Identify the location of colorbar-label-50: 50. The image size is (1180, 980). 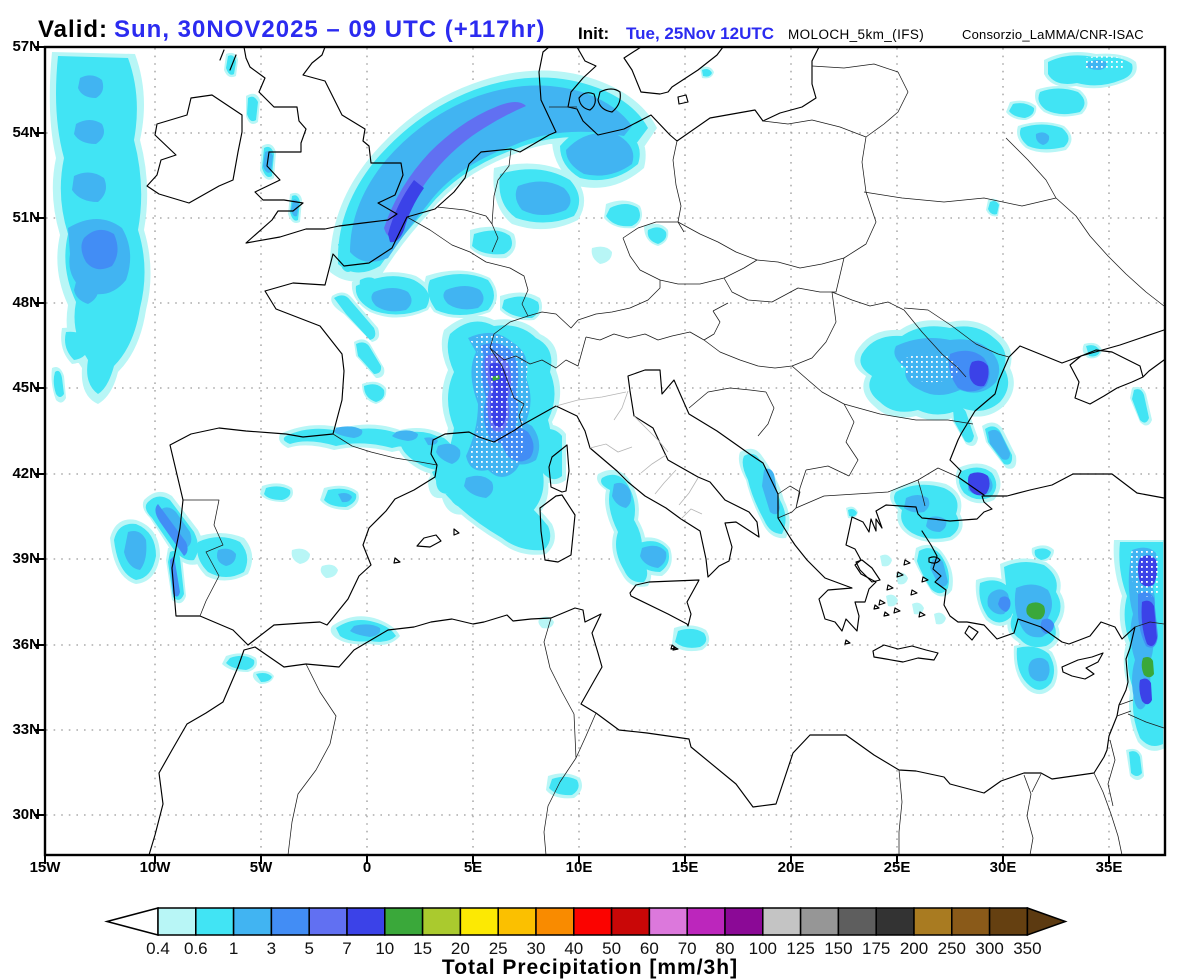
(612, 948).